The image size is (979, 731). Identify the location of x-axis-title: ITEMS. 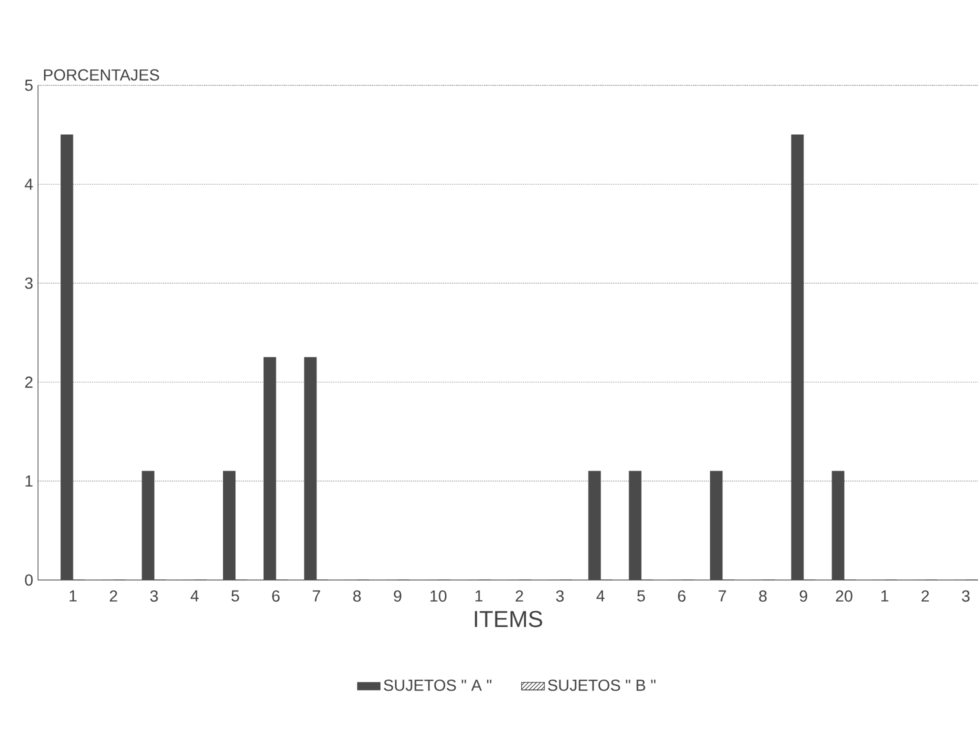
(508, 619).